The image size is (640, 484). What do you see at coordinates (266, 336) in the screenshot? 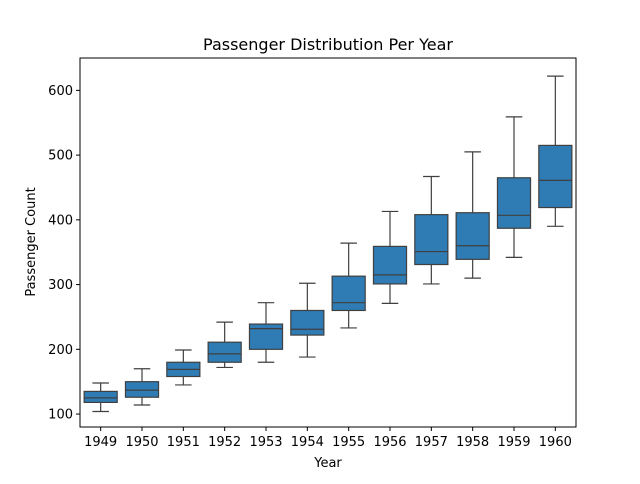
I see `box-1953` at bounding box center [266, 336].